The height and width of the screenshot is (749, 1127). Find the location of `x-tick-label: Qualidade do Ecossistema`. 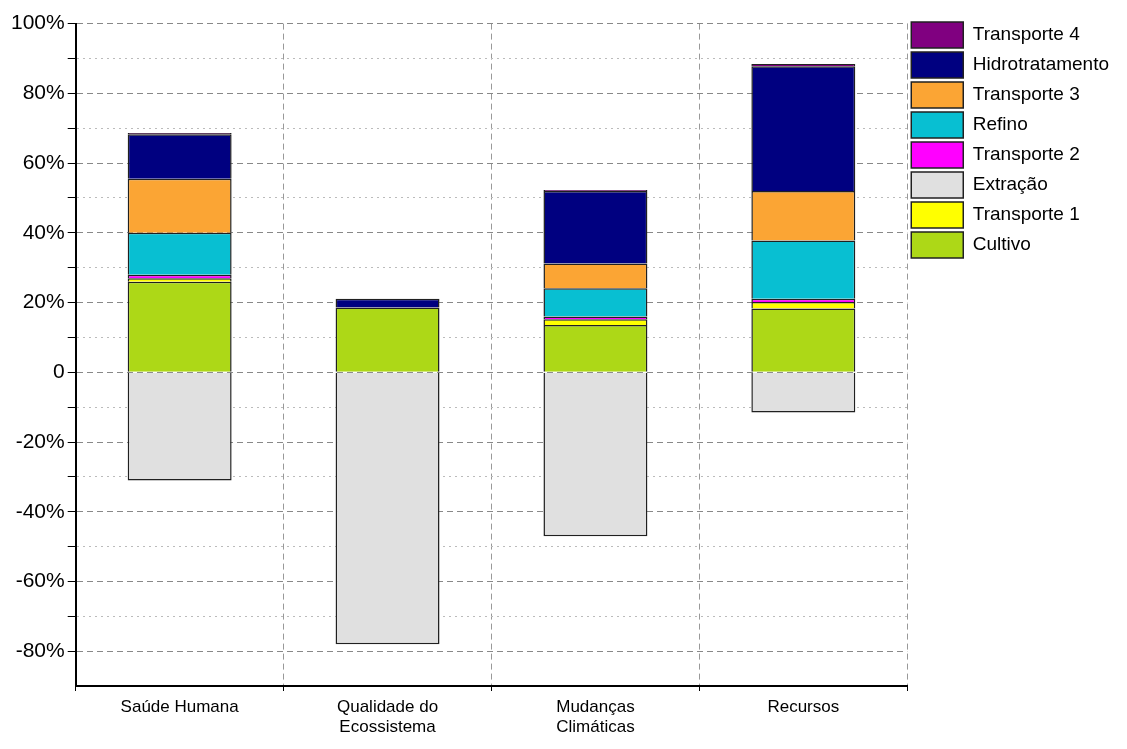

x-tick-label: Qualidade do Ecossistema is located at coordinates (387, 717).